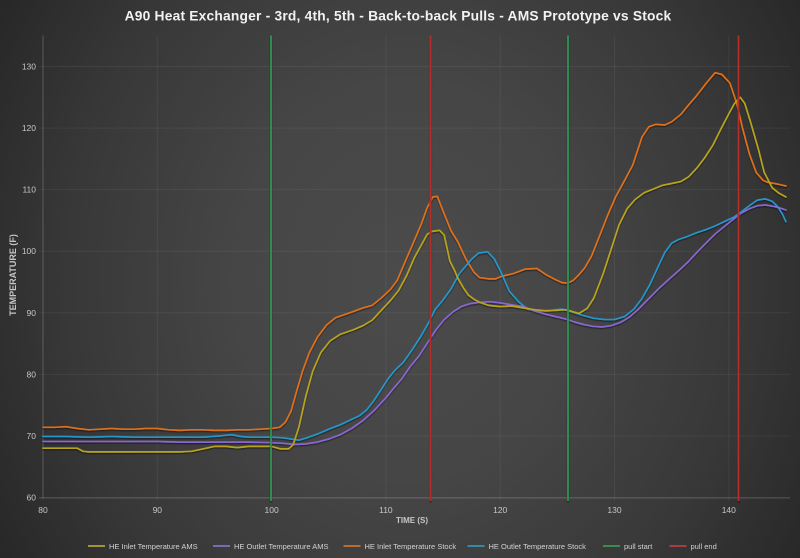 Image resolution: width=800 pixels, height=558 pixels. Describe the element at coordinates (32, 436) in the screenshot. I see `svg-text: 70` at that location.